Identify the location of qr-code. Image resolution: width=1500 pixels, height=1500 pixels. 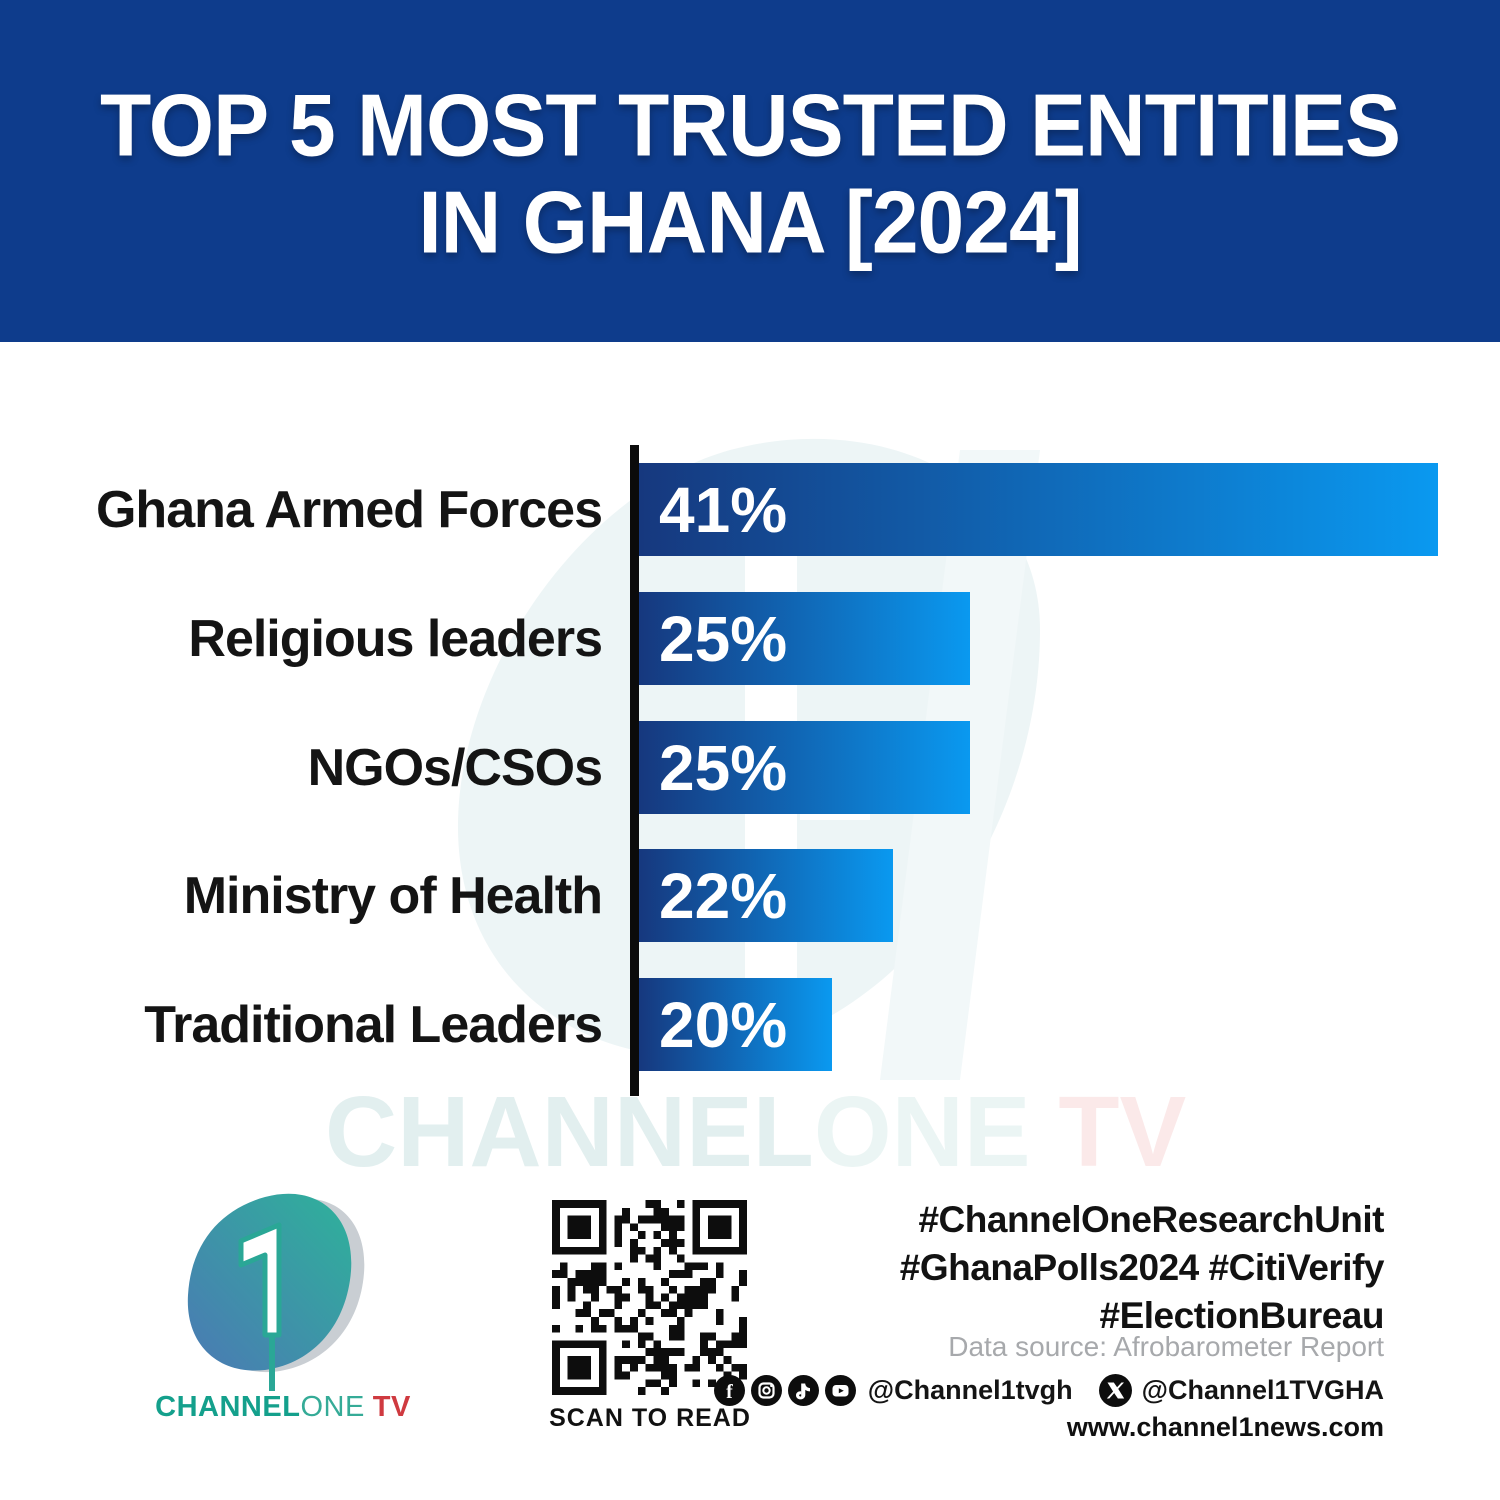
(649, 1297).